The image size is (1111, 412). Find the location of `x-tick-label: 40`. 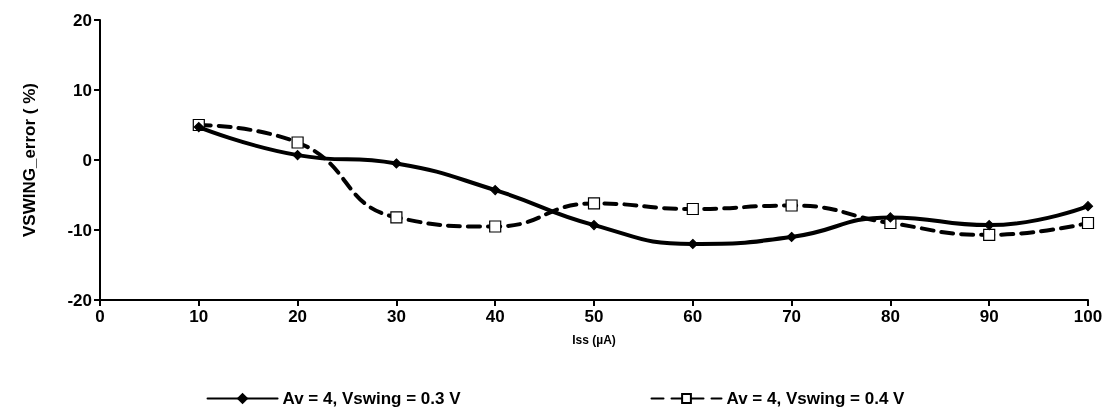

x-tick-label: 40 is located at coordinates (495, 316).